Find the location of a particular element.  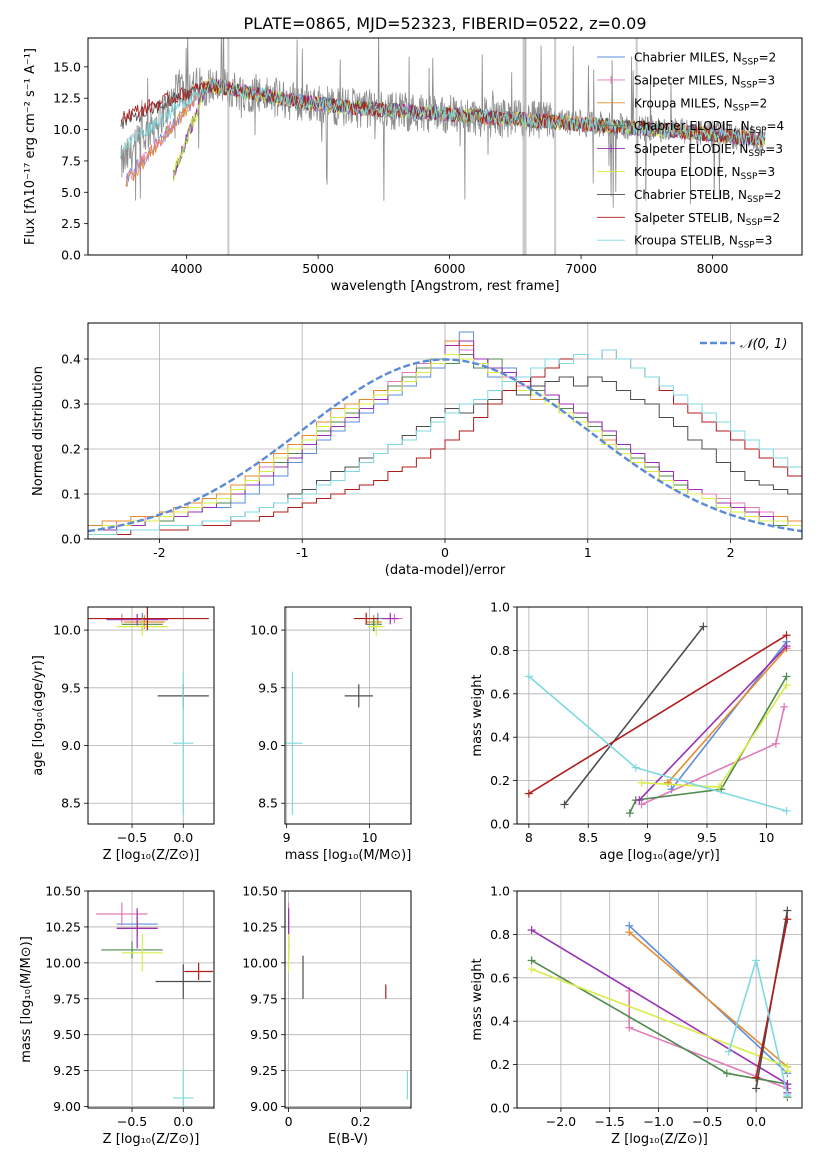

y-tick-label: 5.0 is located at coordinates (71, 192).